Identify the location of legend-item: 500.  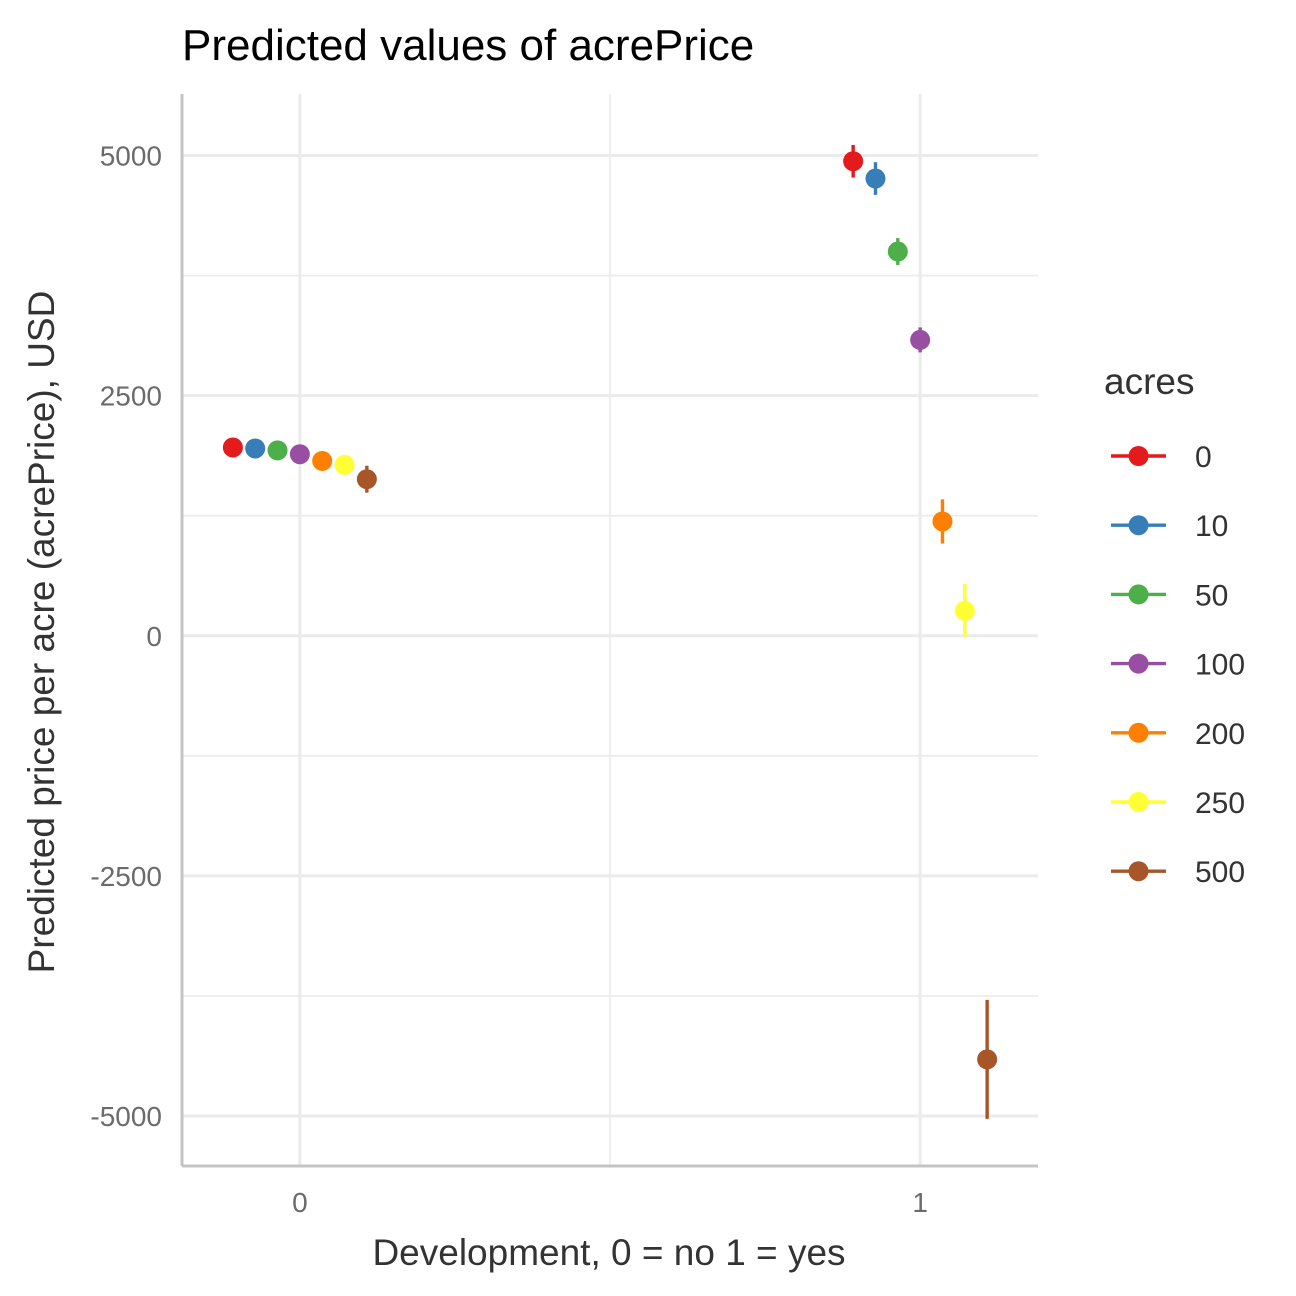
(1178, 872).